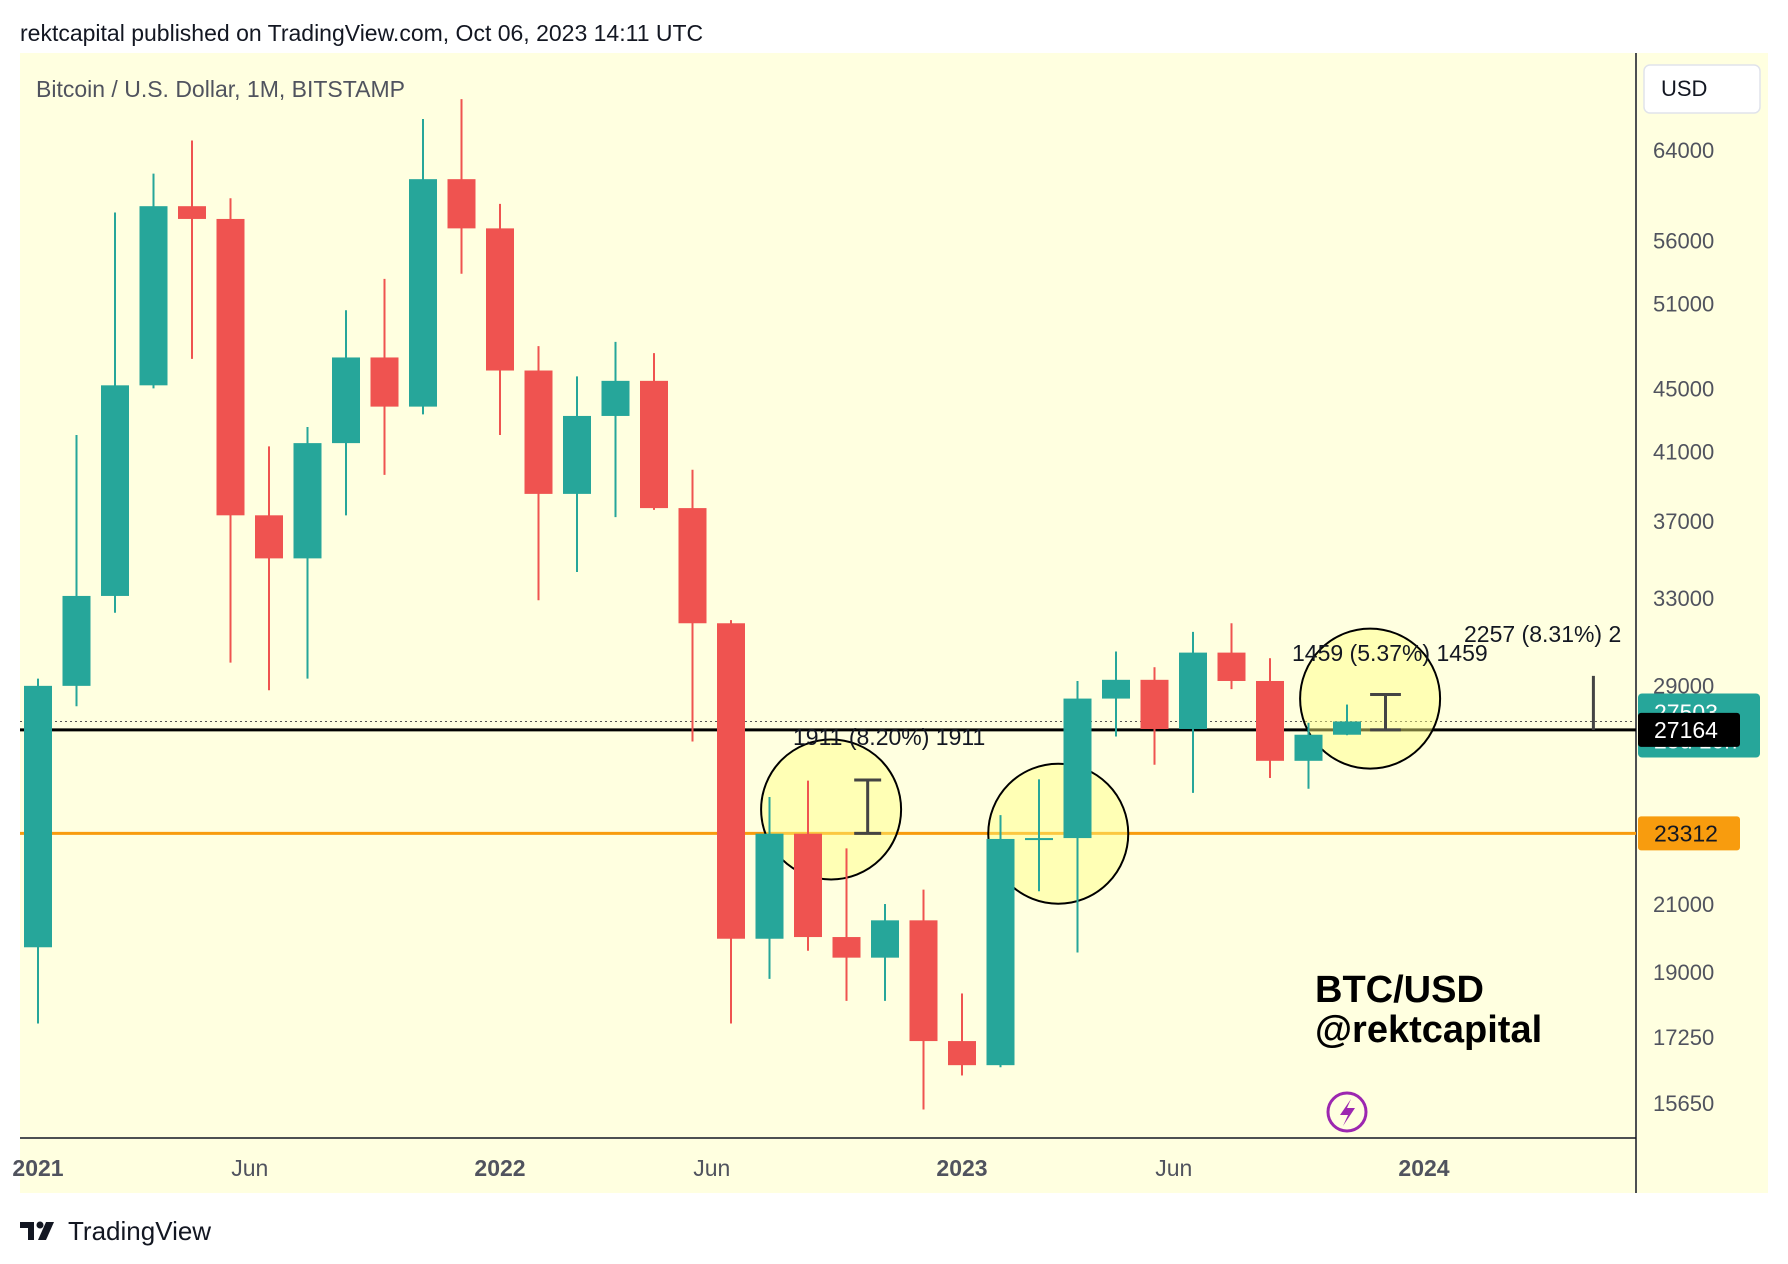  Describe the element at coordinates (828, 777) in the screenshot. I see `horizontal-lines-layer` at that location.